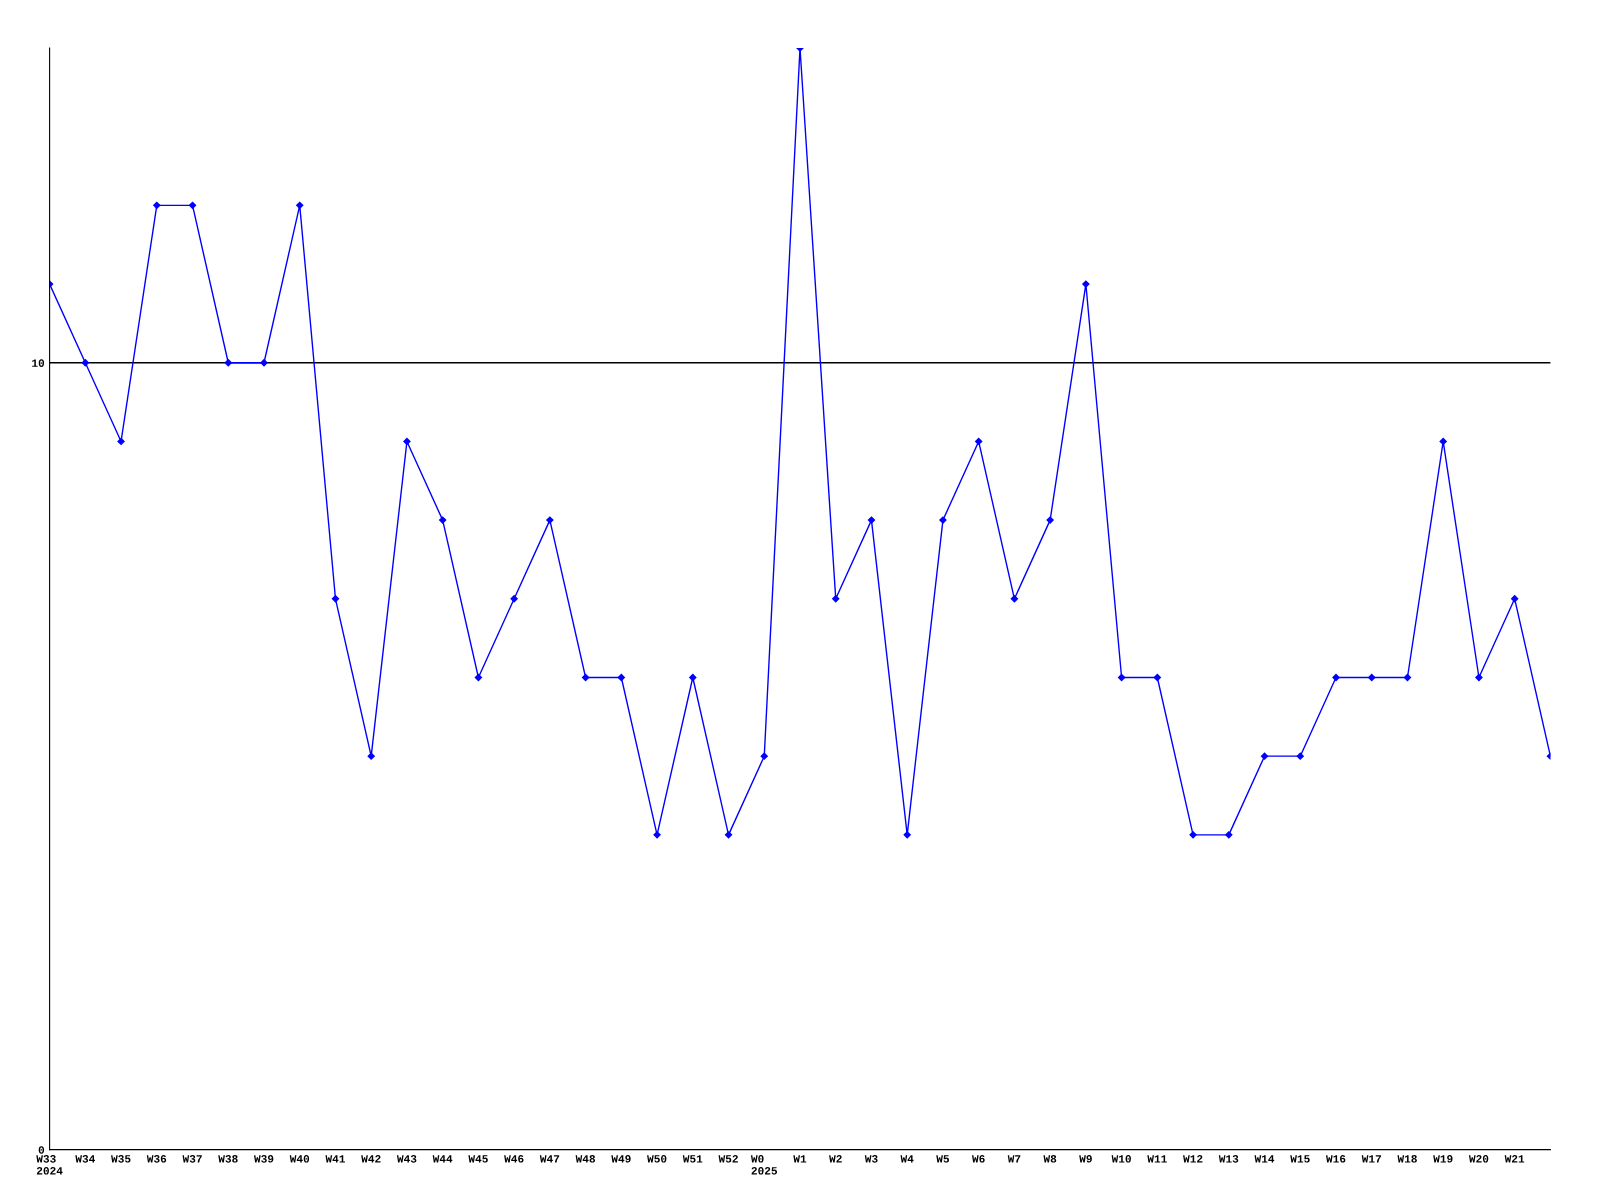  What do you see at coordinates (871, 1159) in the screenshot?
I see `x-tick-label: W3` at bounding box center [871, 1159].